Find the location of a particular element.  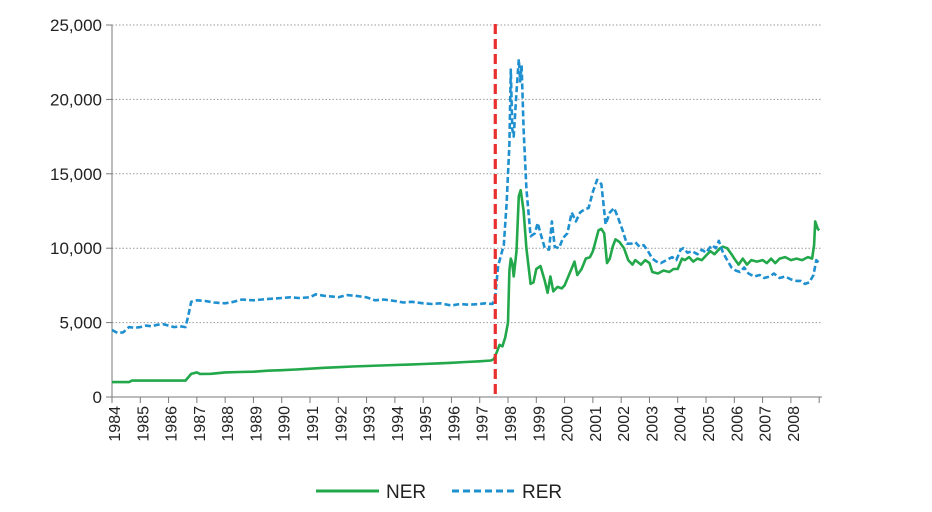

x-tick-label: 1996 is located at coordinates (454, 424).